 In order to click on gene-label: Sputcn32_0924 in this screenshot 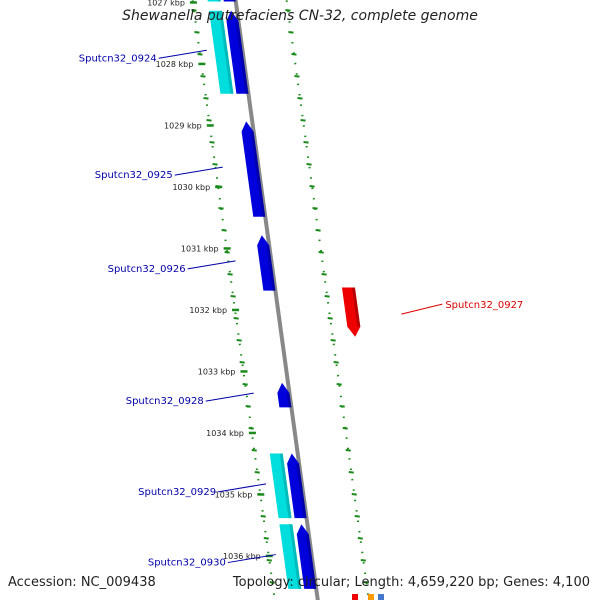, I will do `click(118, 58)`.